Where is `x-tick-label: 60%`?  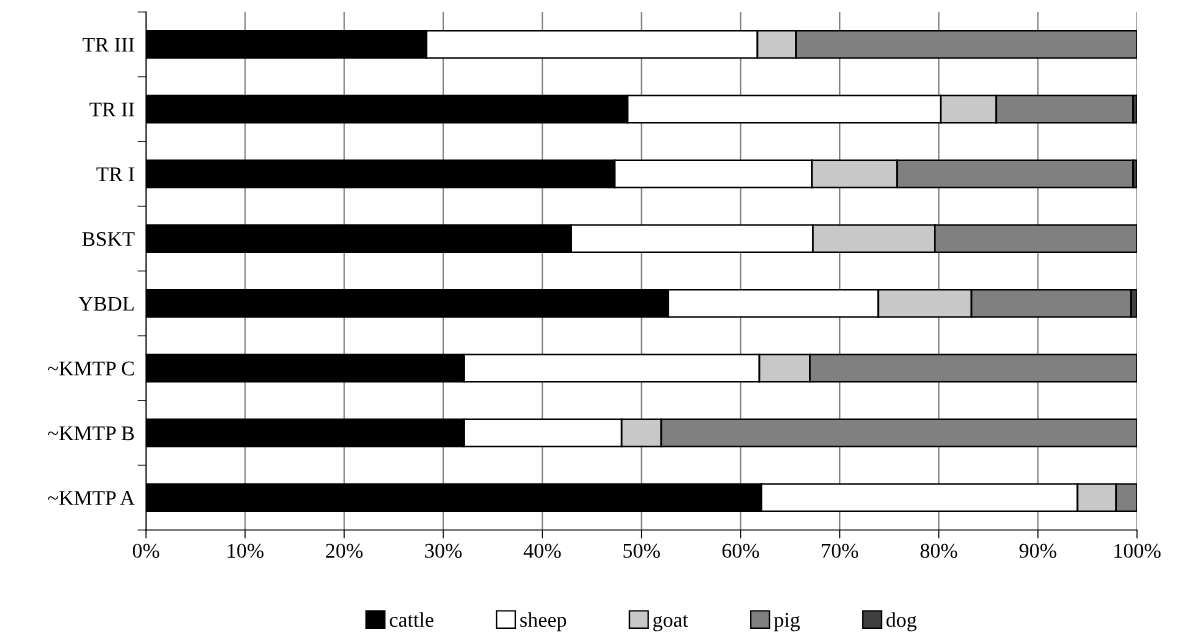 x-tick-label: 60% is located at coordinates (740, 550).